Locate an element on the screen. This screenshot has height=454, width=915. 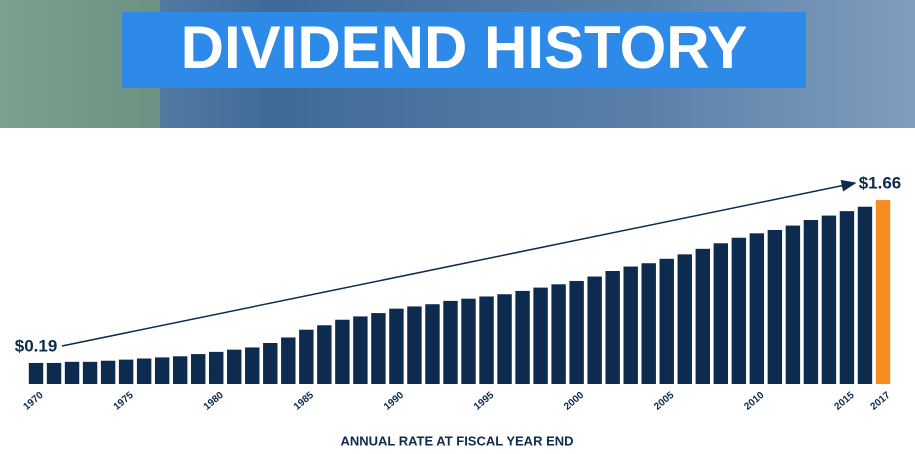
x-tick-label: 1990 is located at coordinates (394, 401).